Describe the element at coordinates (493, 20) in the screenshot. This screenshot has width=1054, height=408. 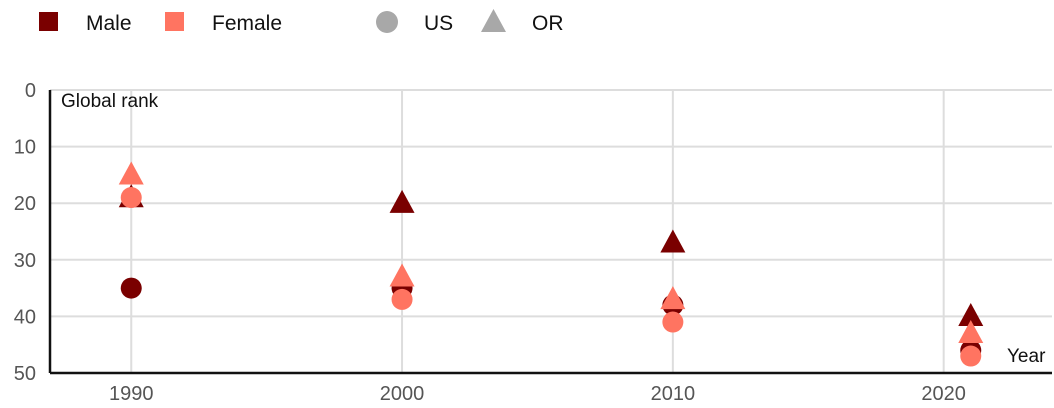
I see `legend-triangle-icon` at that location.